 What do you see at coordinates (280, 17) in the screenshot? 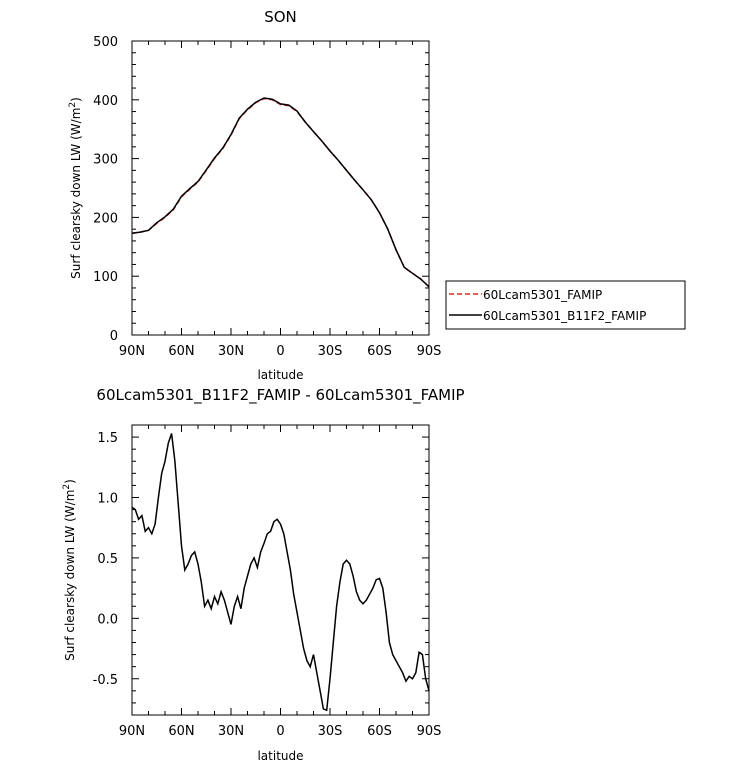
I see `chart-title: SON` at bounding box center [280, 17].